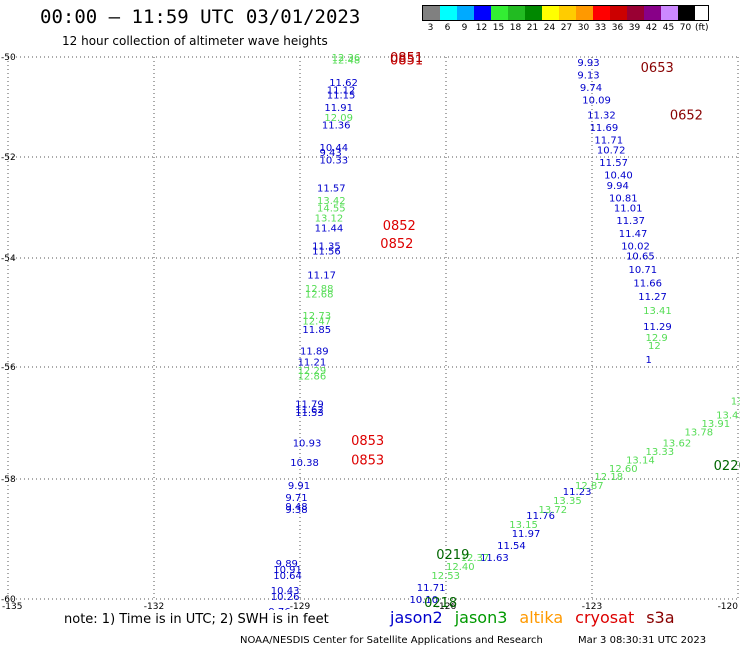  What do you see at coordinates (618, 186) in the screenshot?
I see `wave-height-value: 9.94` at bounding box center [618, 186].